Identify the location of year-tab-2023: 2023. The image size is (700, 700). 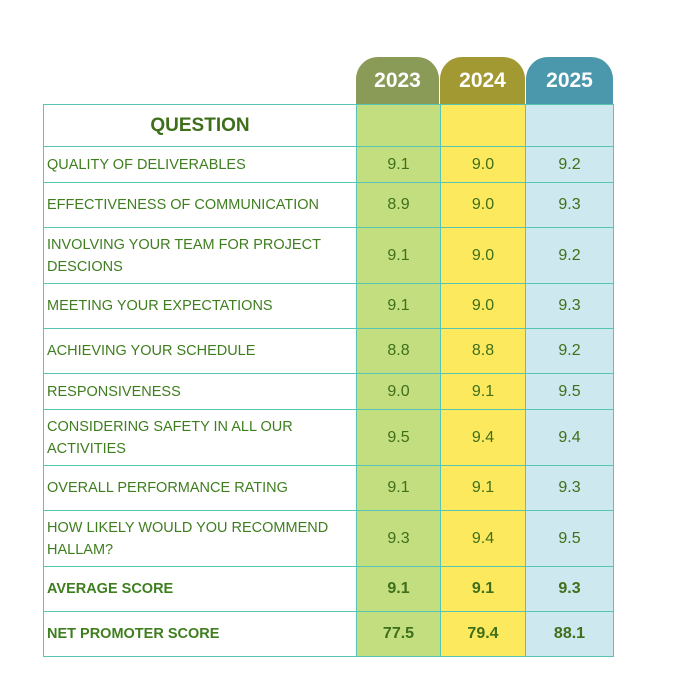
(397, 80).